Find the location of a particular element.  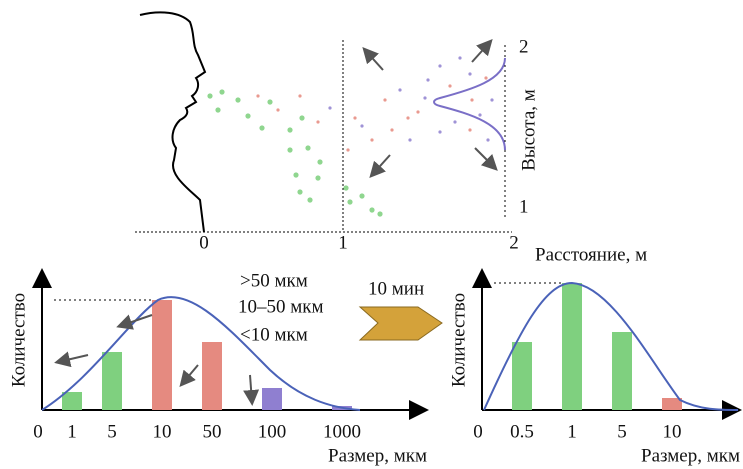

legend-item: >50 мкм is located at coordinates (274, 280).